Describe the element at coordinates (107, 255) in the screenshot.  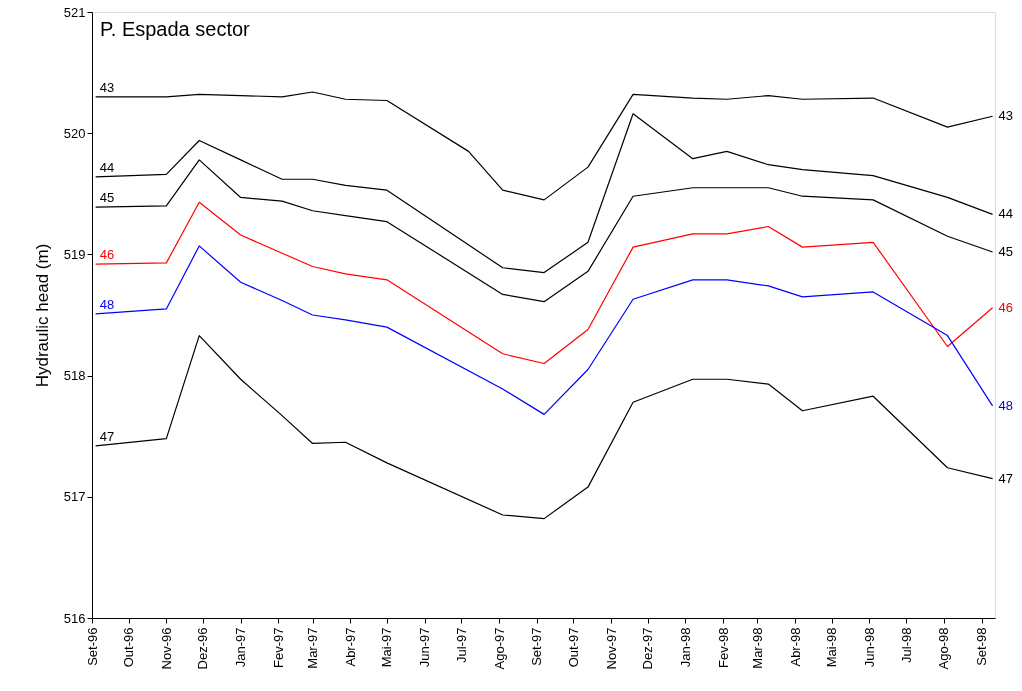
I see `series-label: 46` at that location.